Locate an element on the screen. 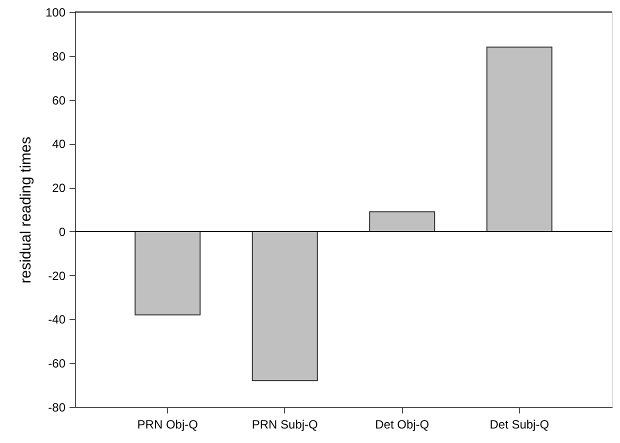 This screenshot has height=443, width=620. y-tick-label: 60 is located at coordinates (59, 100).